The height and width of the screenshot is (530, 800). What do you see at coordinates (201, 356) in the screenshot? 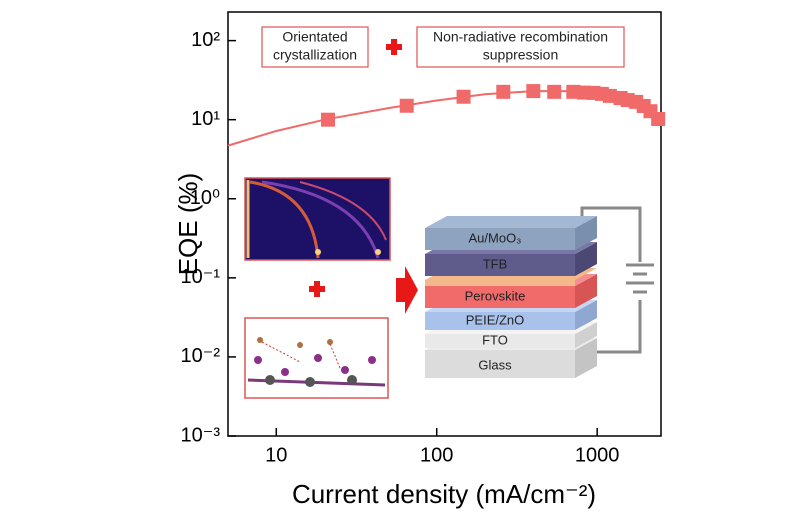
I see `y-tick-label: 10⁻²` at bounding box center [201, 356].